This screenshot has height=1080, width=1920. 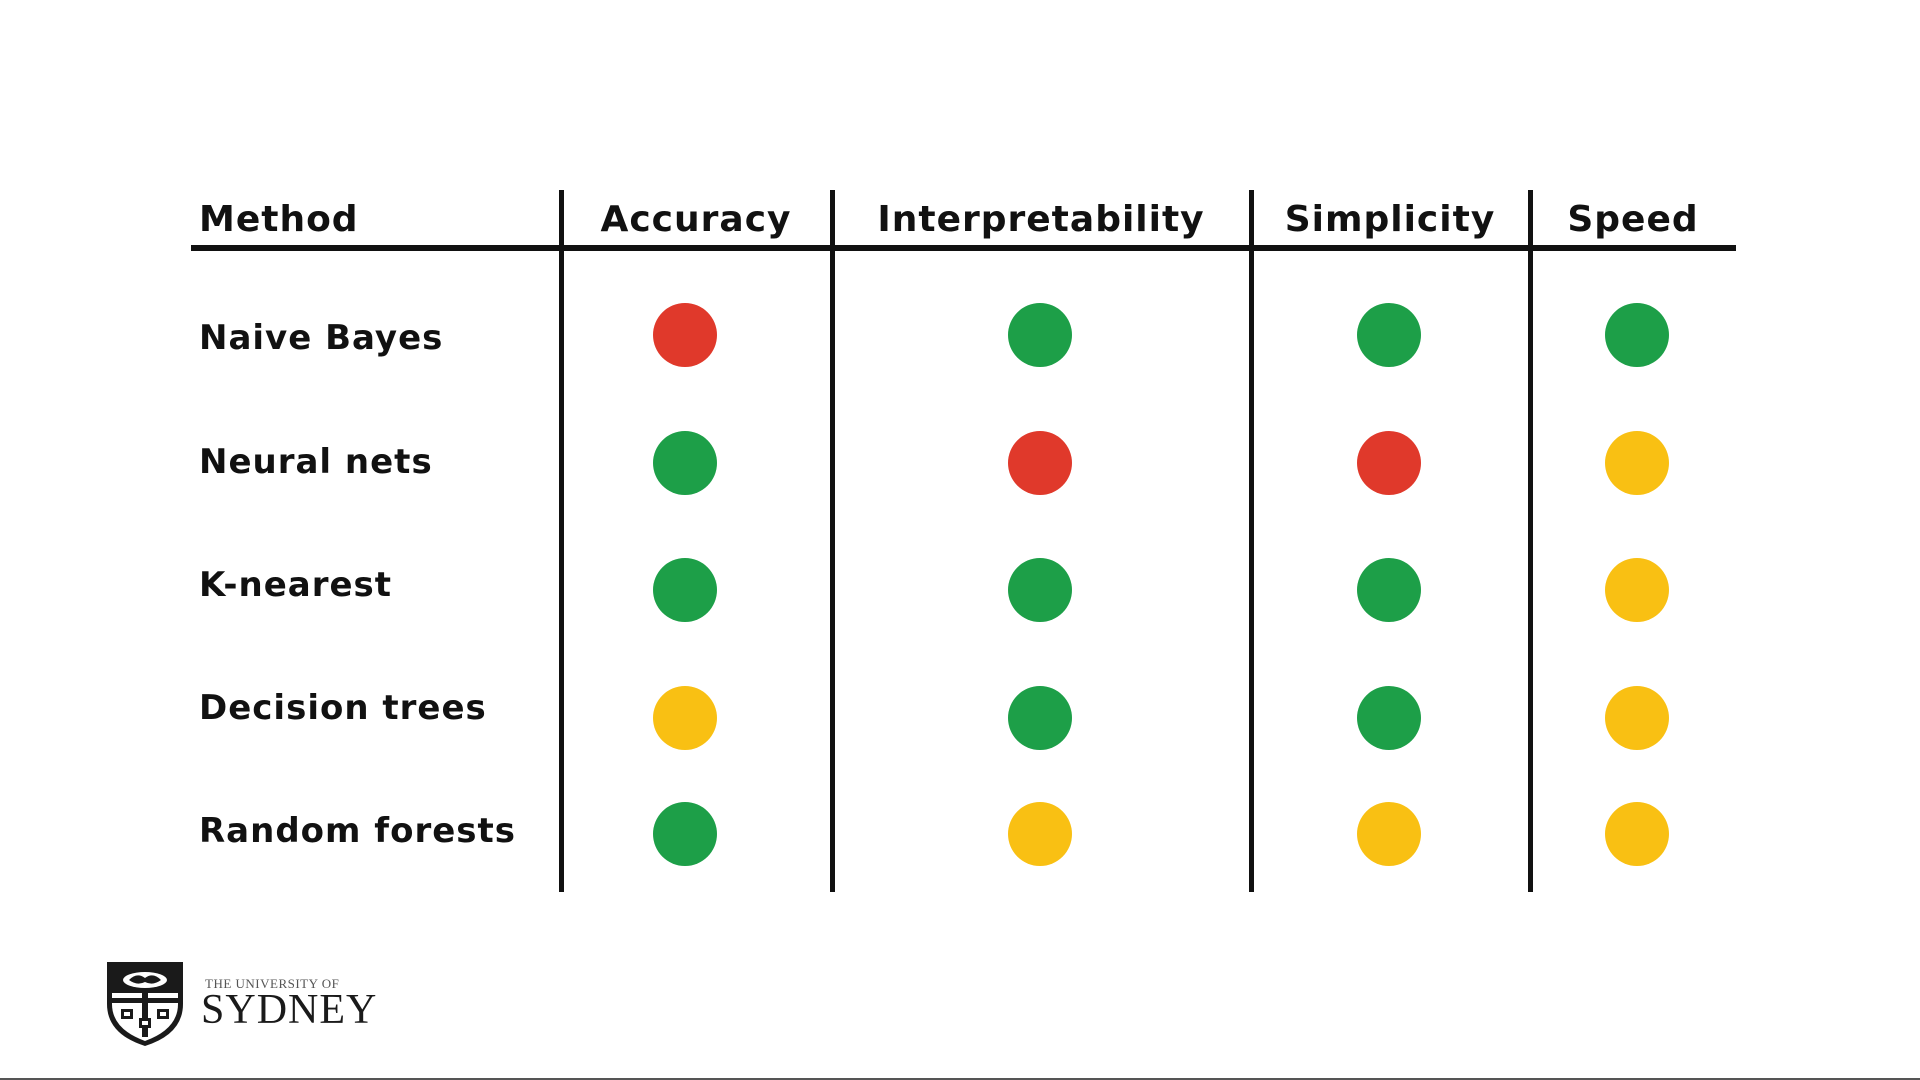 I want to click on header-simplicity: Simplicity, so click(x=1390, y=219).